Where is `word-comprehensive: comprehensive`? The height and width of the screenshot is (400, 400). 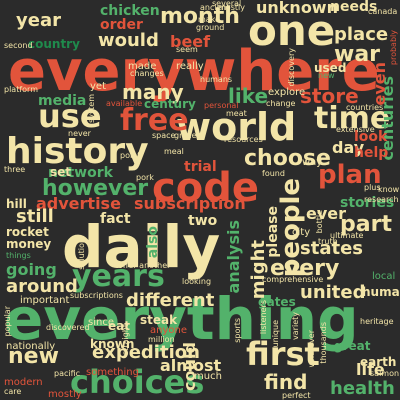
word-comprehensive: comprehensive is located at coordinates (293, 279).